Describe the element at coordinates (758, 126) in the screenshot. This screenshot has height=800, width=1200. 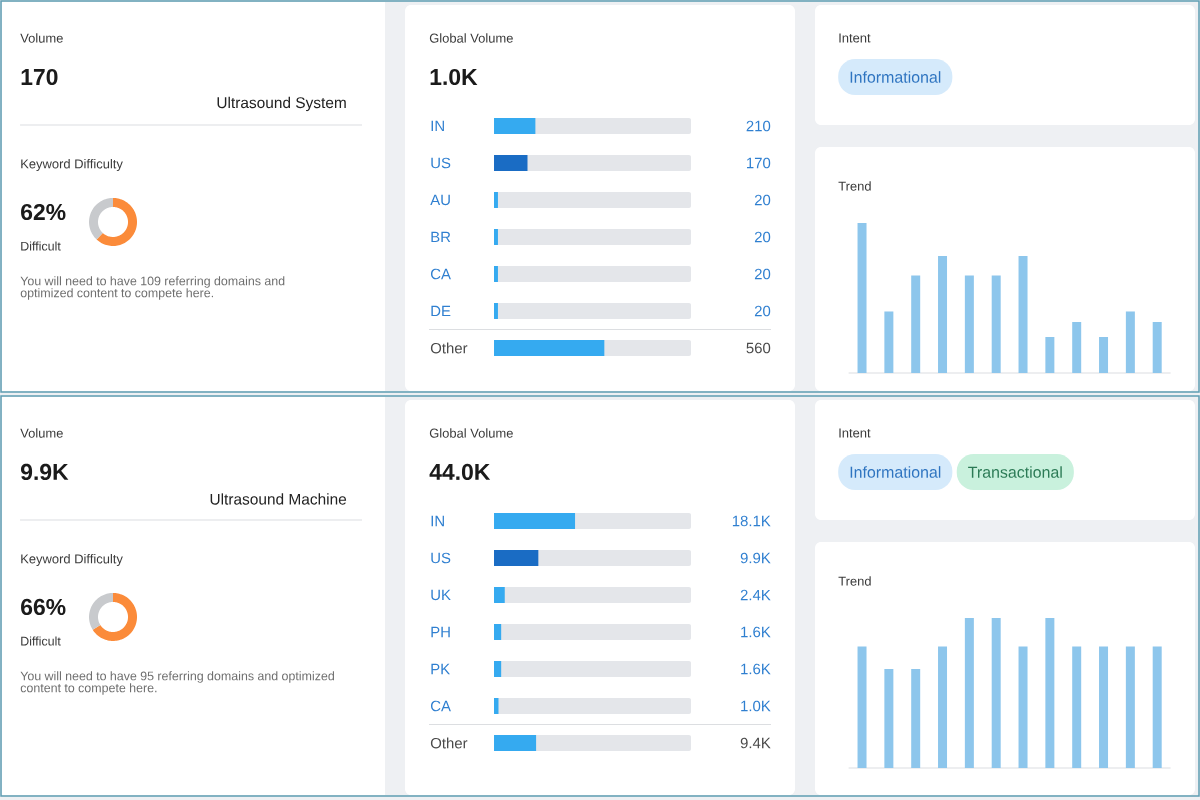
I see `data-label: 210` at that location.